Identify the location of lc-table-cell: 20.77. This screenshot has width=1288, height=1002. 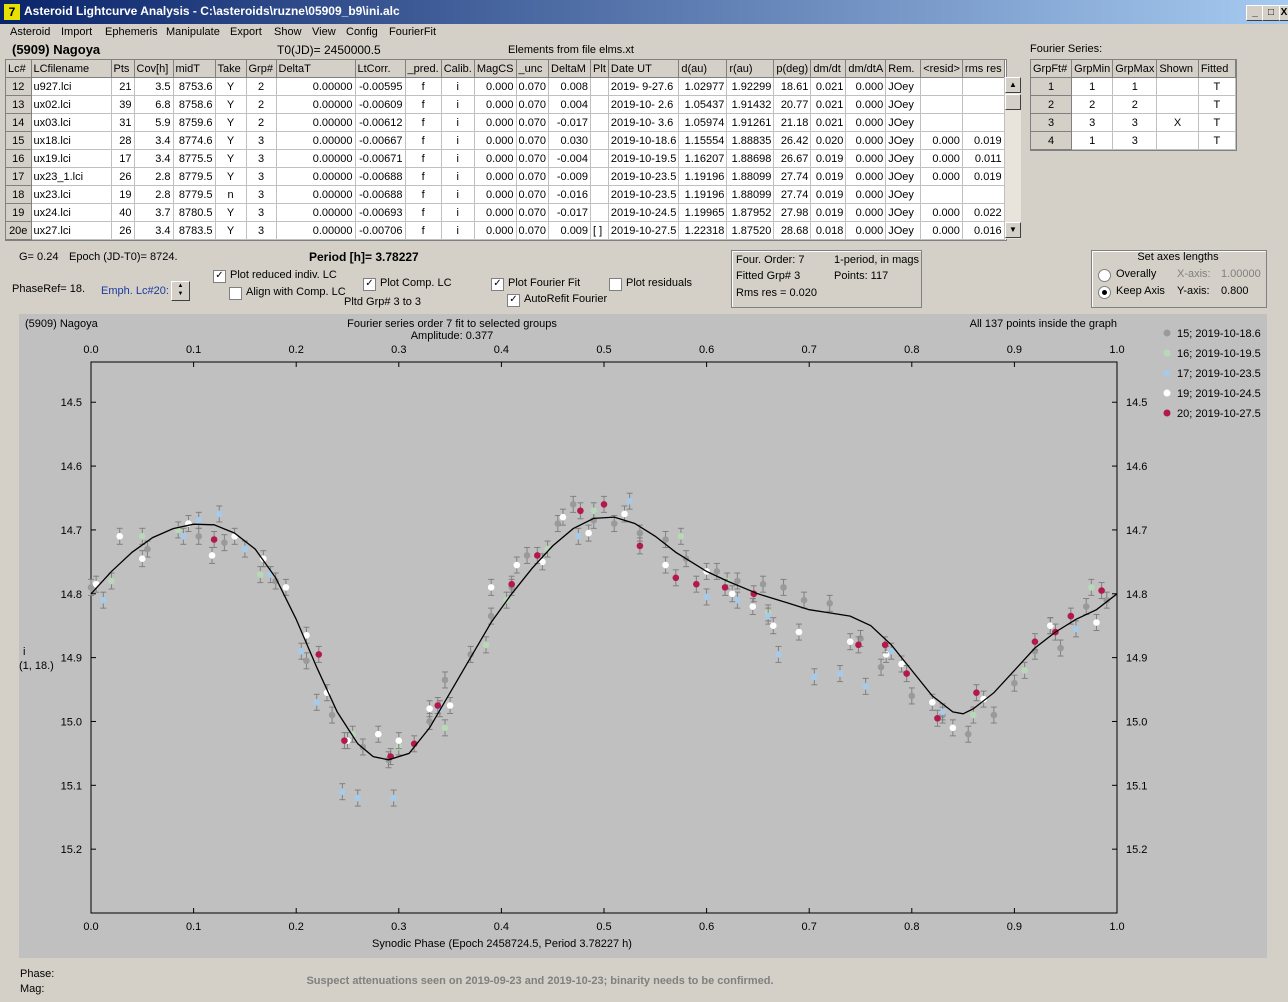
(792, 104).